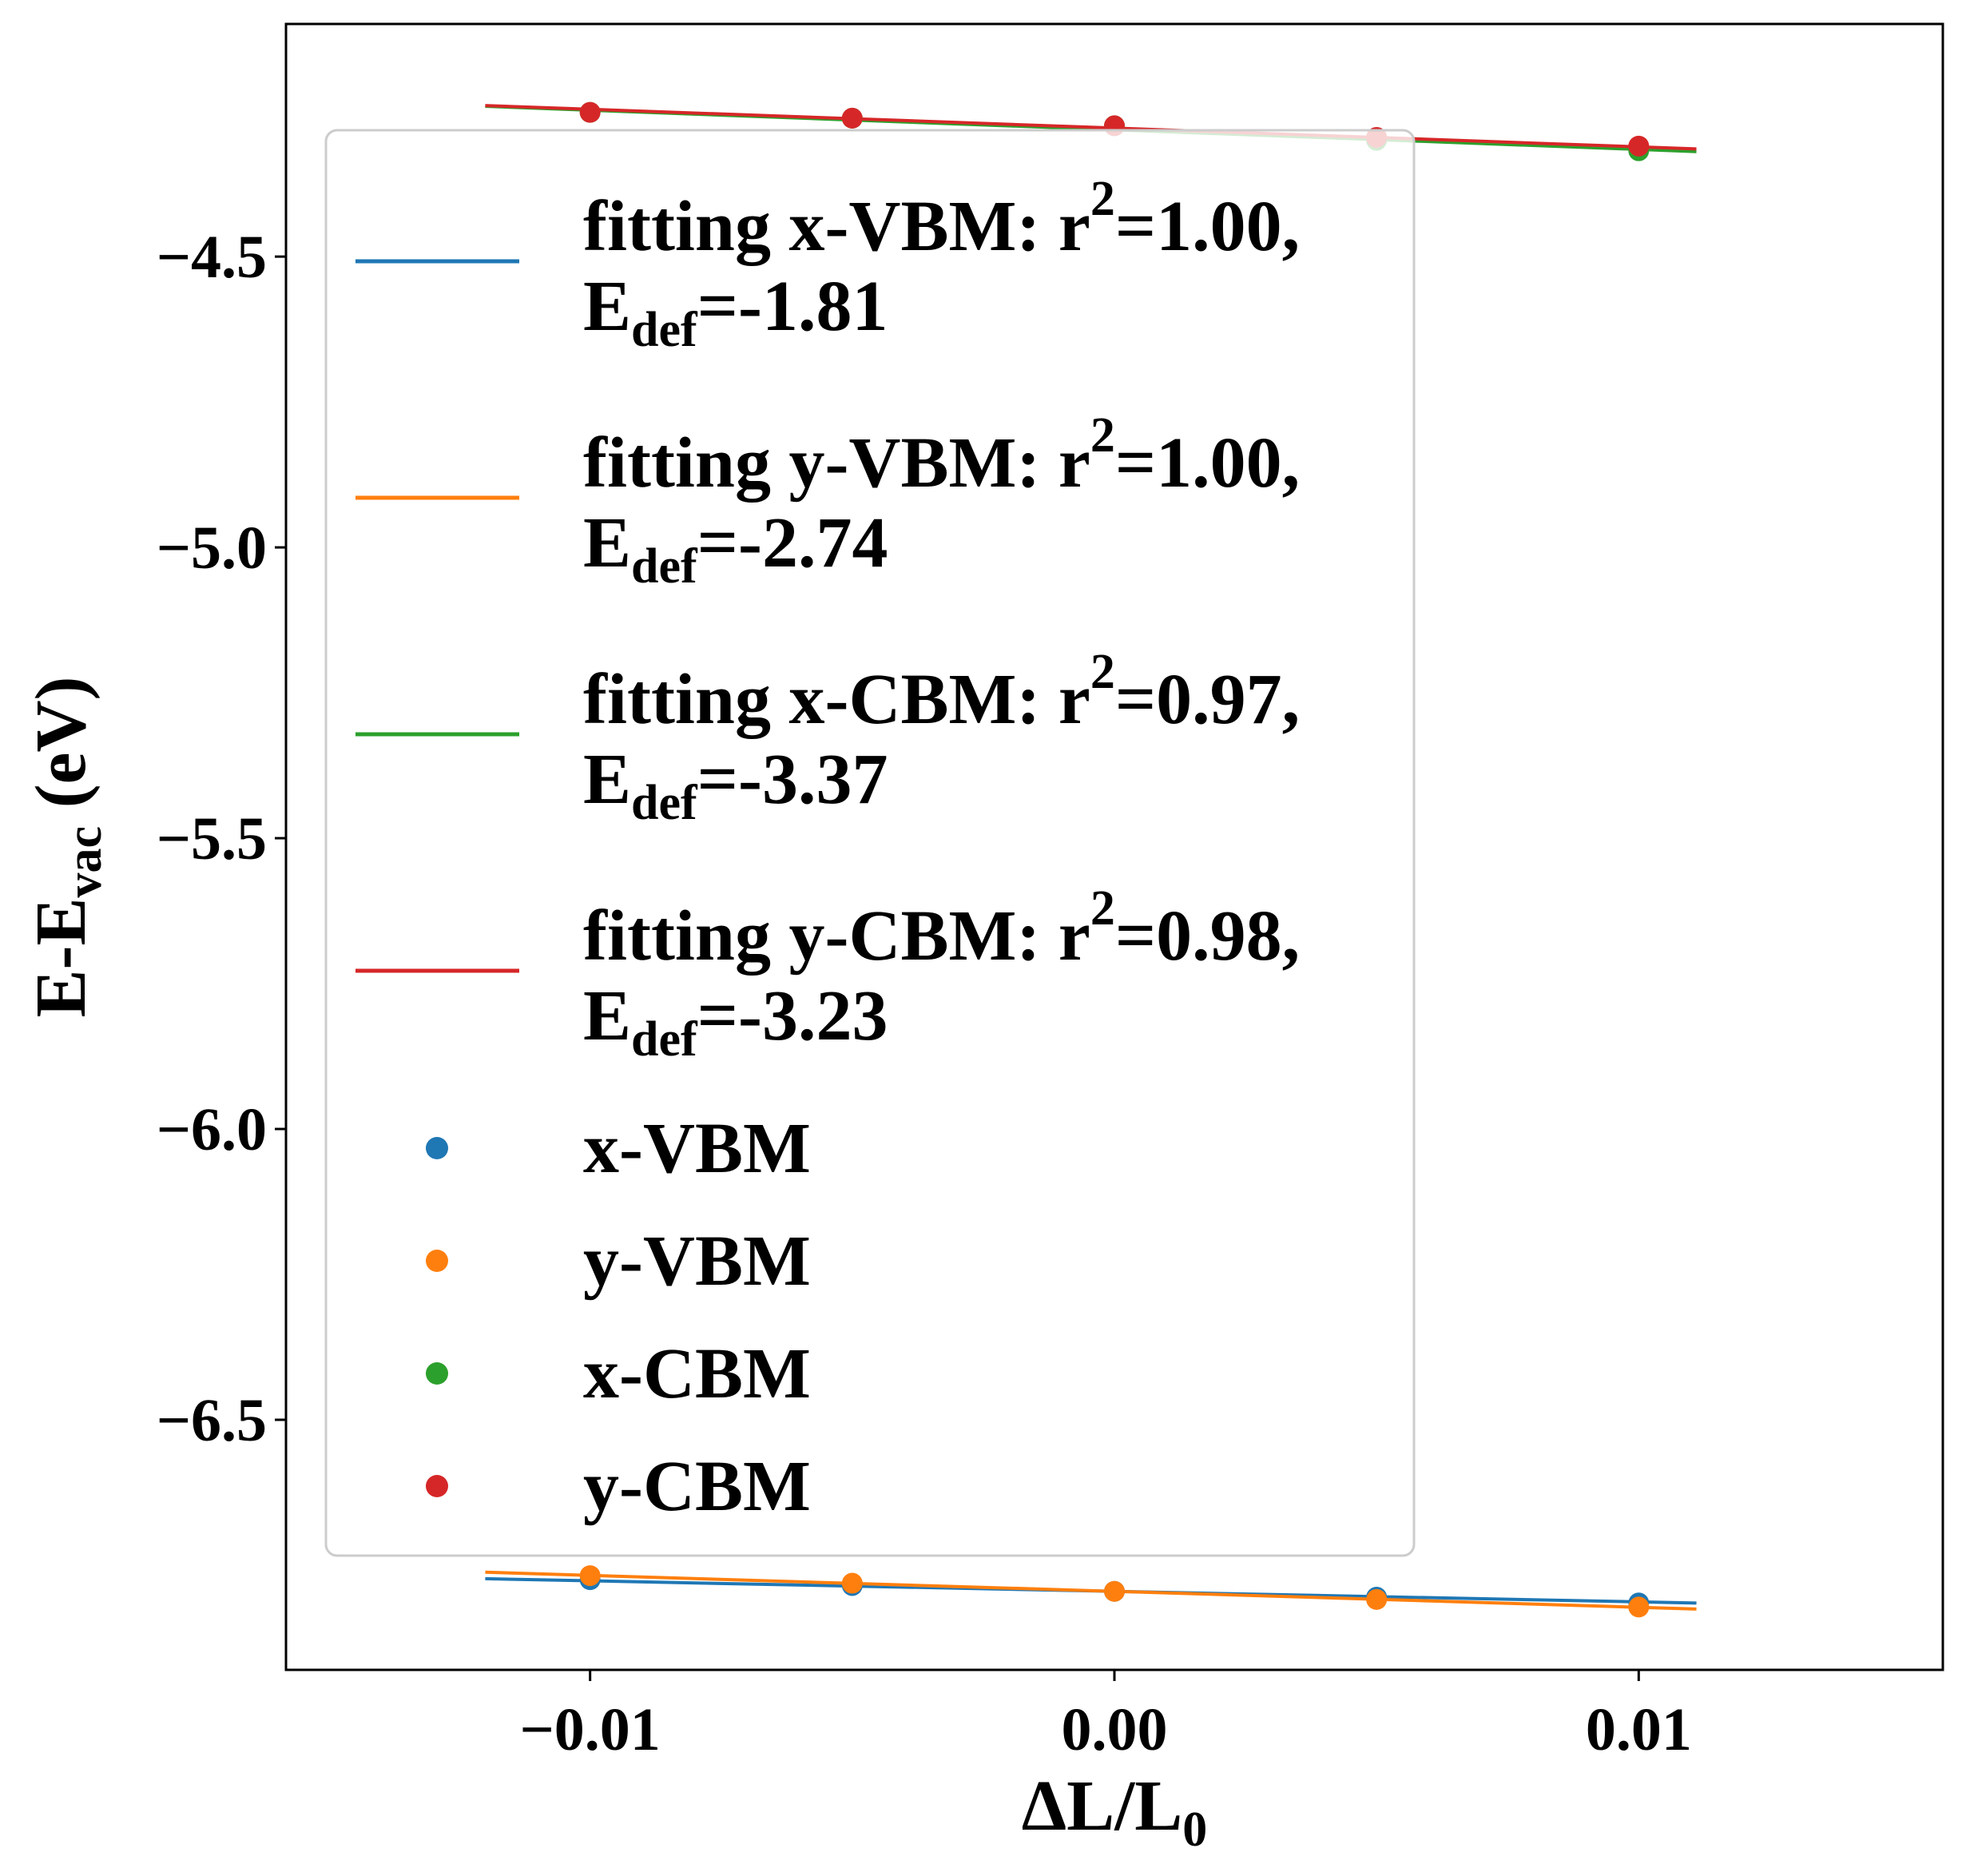 This screenshot has width=1962, height=1876. What do you see at coordinates (697, 1148) in the screenshot?
I see `legend-label-point-x-VBM: x-VBM` at bounding box center [697, 1148].